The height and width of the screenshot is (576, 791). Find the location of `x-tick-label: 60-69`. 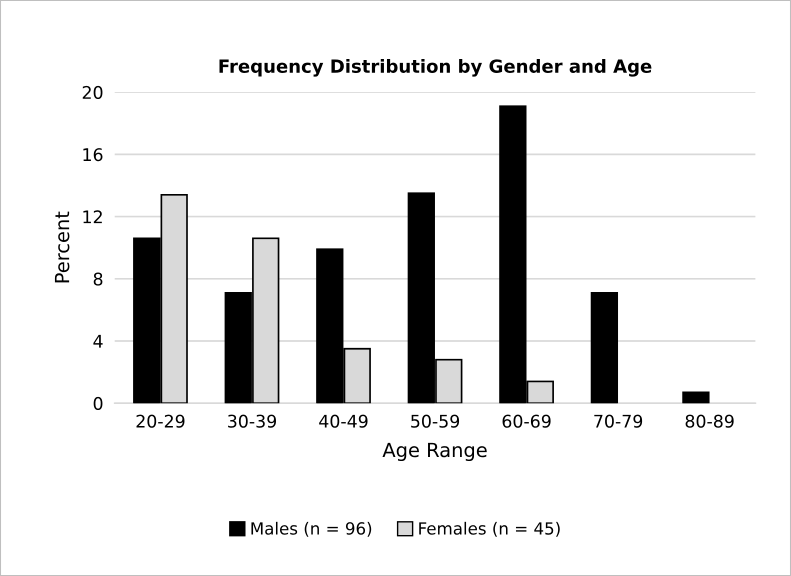

x-tick-label: 60-69 is located at coordinates (526, 421).